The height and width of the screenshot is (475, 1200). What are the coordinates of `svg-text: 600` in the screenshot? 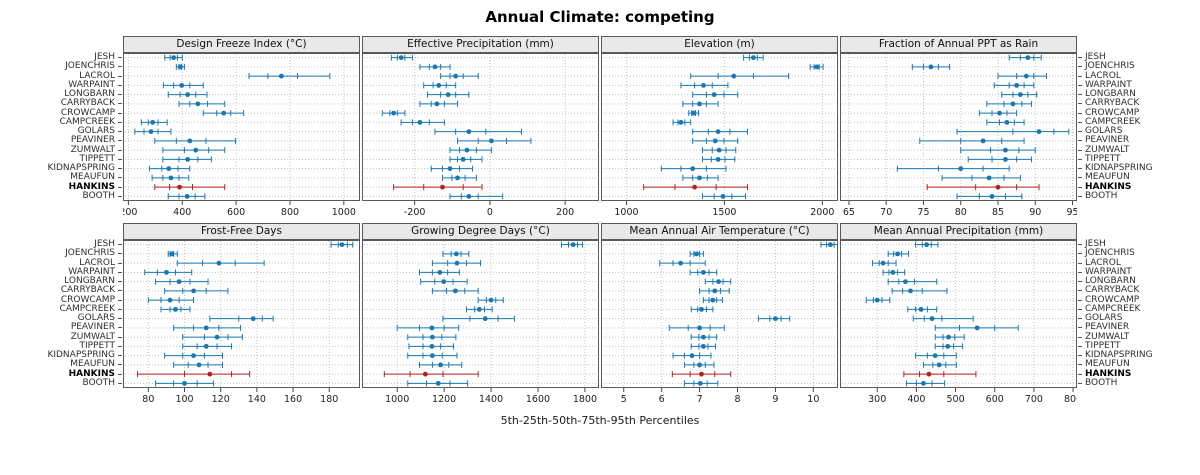 It's located at (236, 212).